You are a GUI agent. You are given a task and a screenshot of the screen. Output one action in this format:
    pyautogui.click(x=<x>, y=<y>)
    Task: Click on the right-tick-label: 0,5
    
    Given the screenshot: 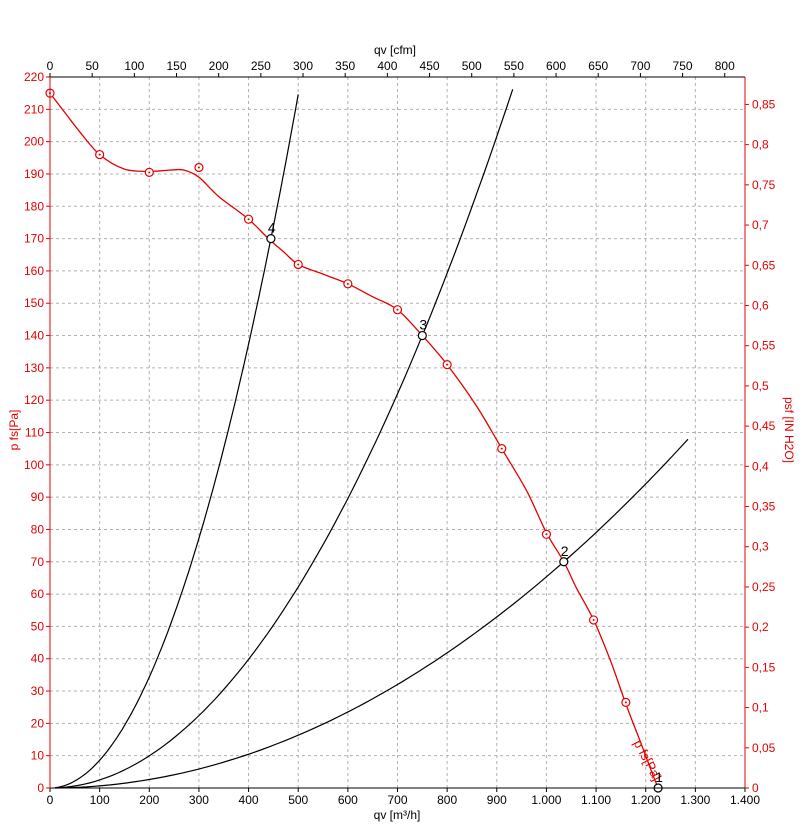 What is the action you would take?
    pyautogui.click(x=760, y=386)
    